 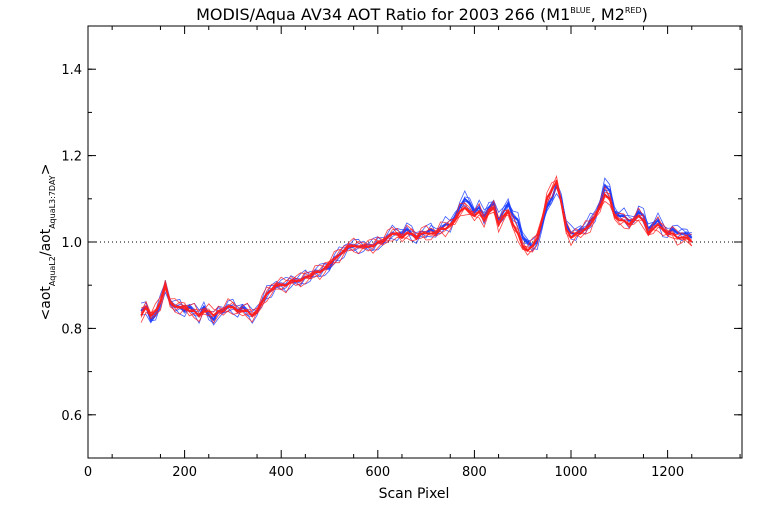 I want to click on y-tick-label: 0.8, so click(x=71, y=329).